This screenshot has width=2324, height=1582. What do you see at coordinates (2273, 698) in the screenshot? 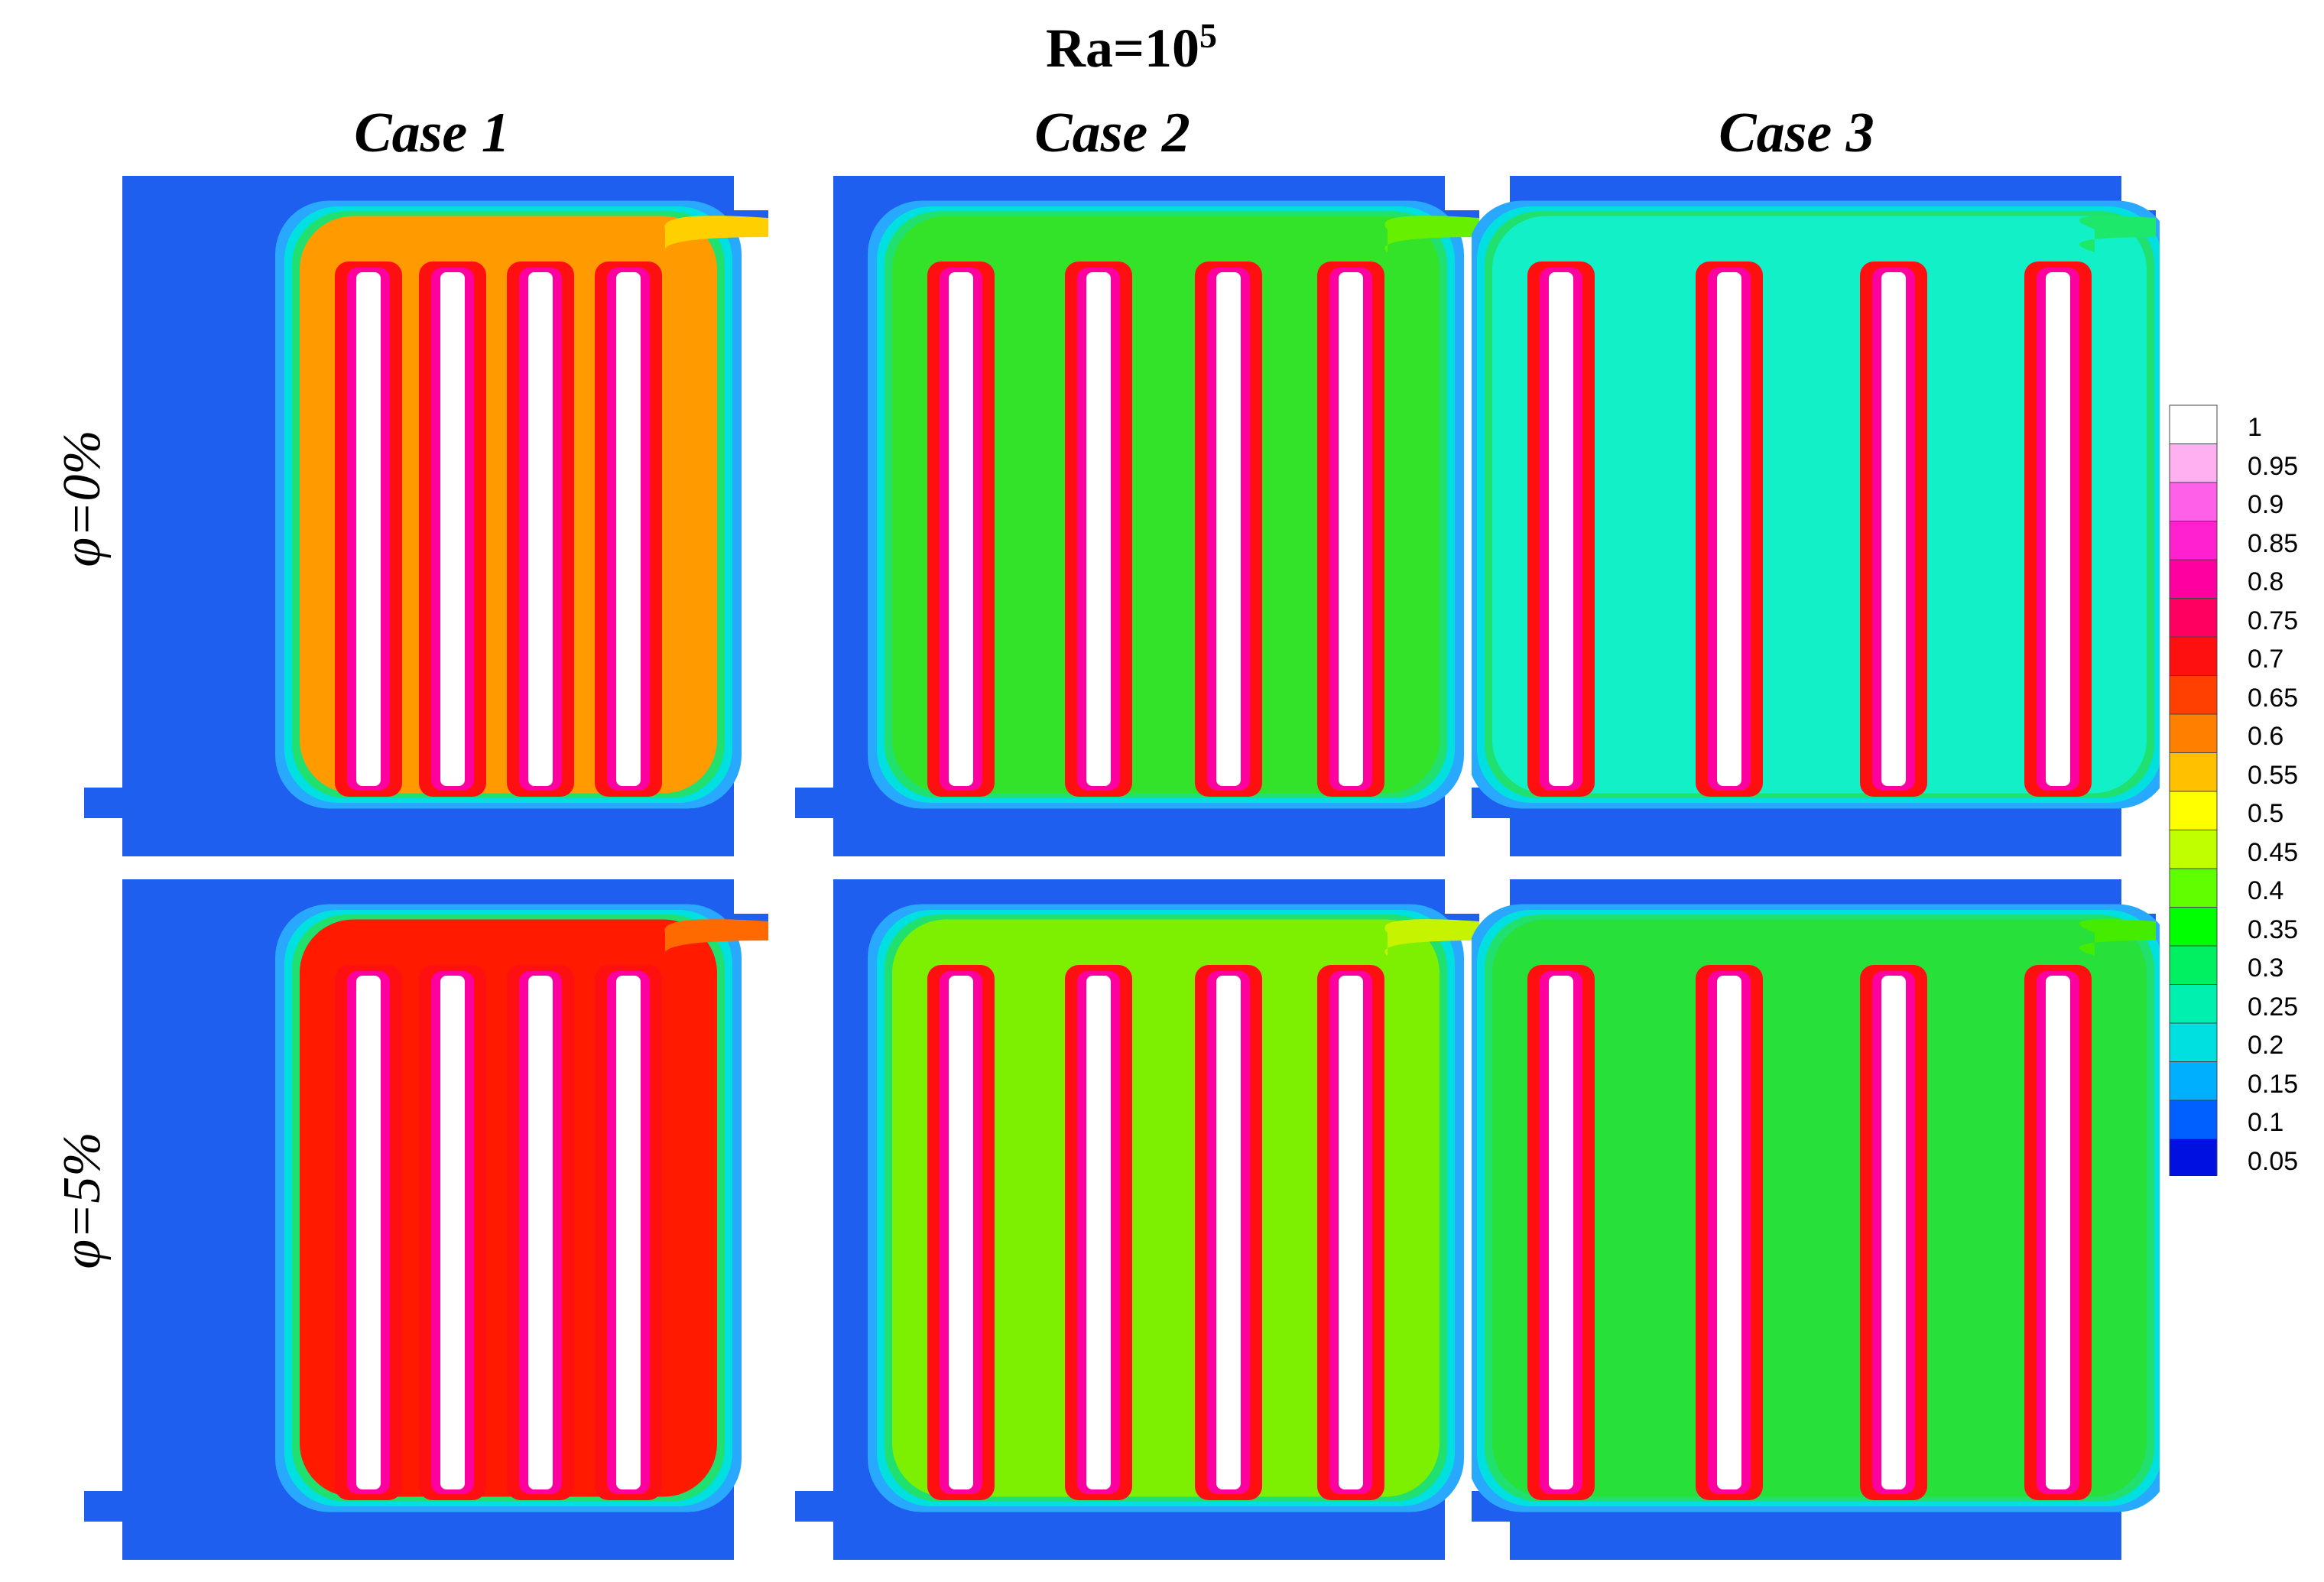
I see `colorbar-tick-label: 0.65` at bounding box center [2273, 698].